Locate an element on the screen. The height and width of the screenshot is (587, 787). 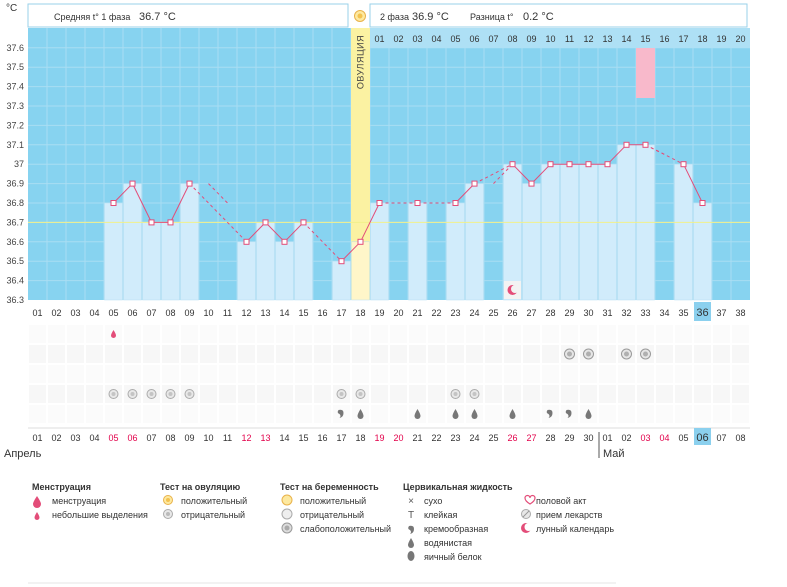
pregnancy-weak-core is located at coordinates (645, 354).